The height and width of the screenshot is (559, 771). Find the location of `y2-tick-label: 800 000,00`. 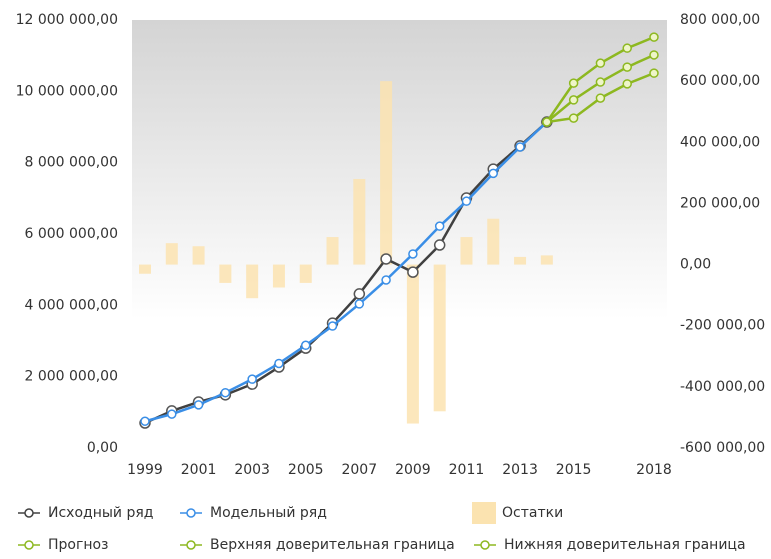

y2-tick-label: 800 000,00 is located at coordinates (720, 20).